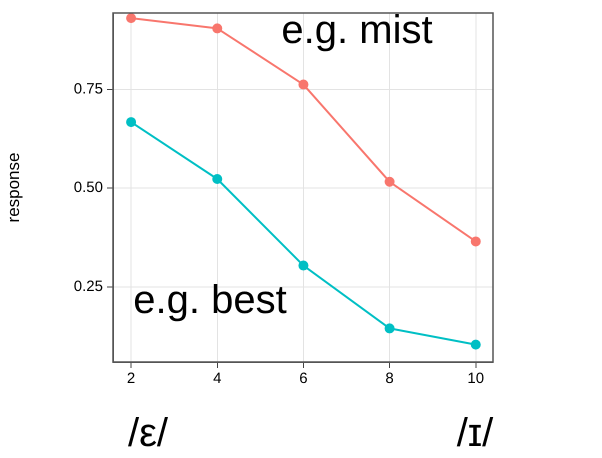 The width and height of the screenshot is (602, 458). Describe the element at coordinates (475, 433) in the screenshot. I see `text: /ɪ/` at that location.